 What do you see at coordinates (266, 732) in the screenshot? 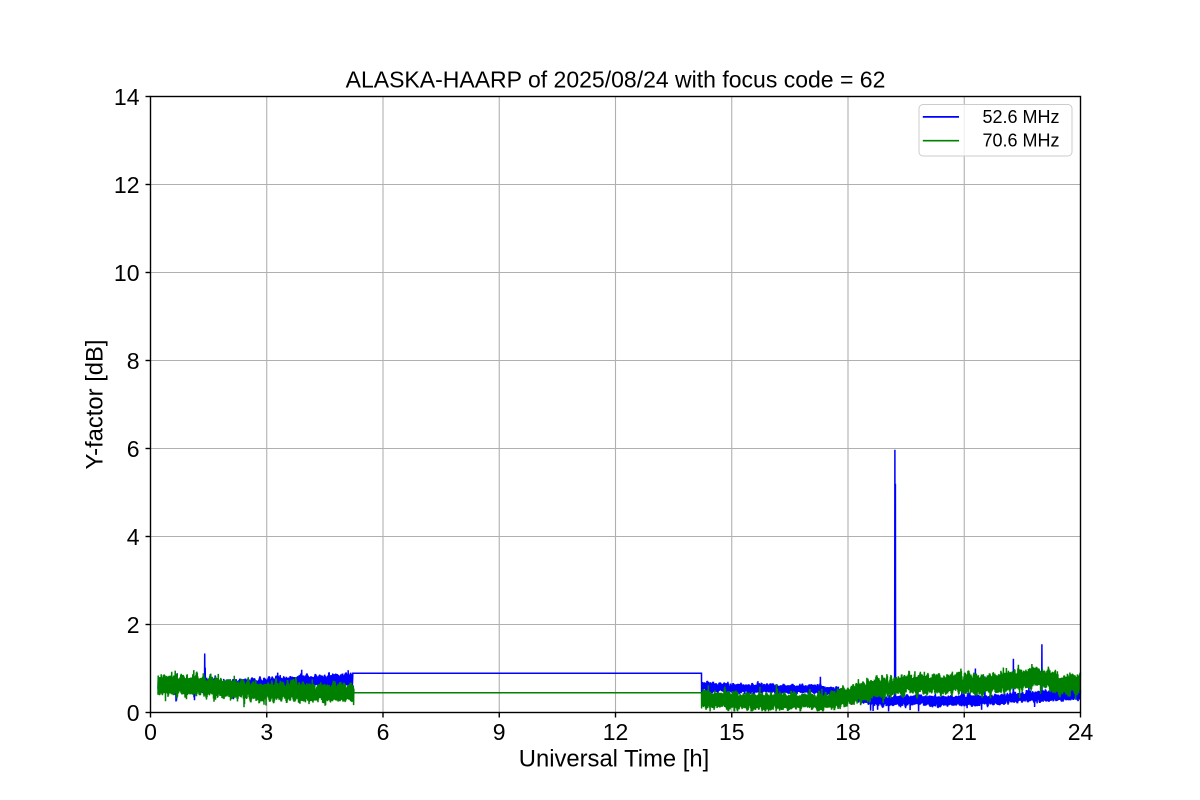
I see `svg-text: 3` at bounding box center [266, 732].